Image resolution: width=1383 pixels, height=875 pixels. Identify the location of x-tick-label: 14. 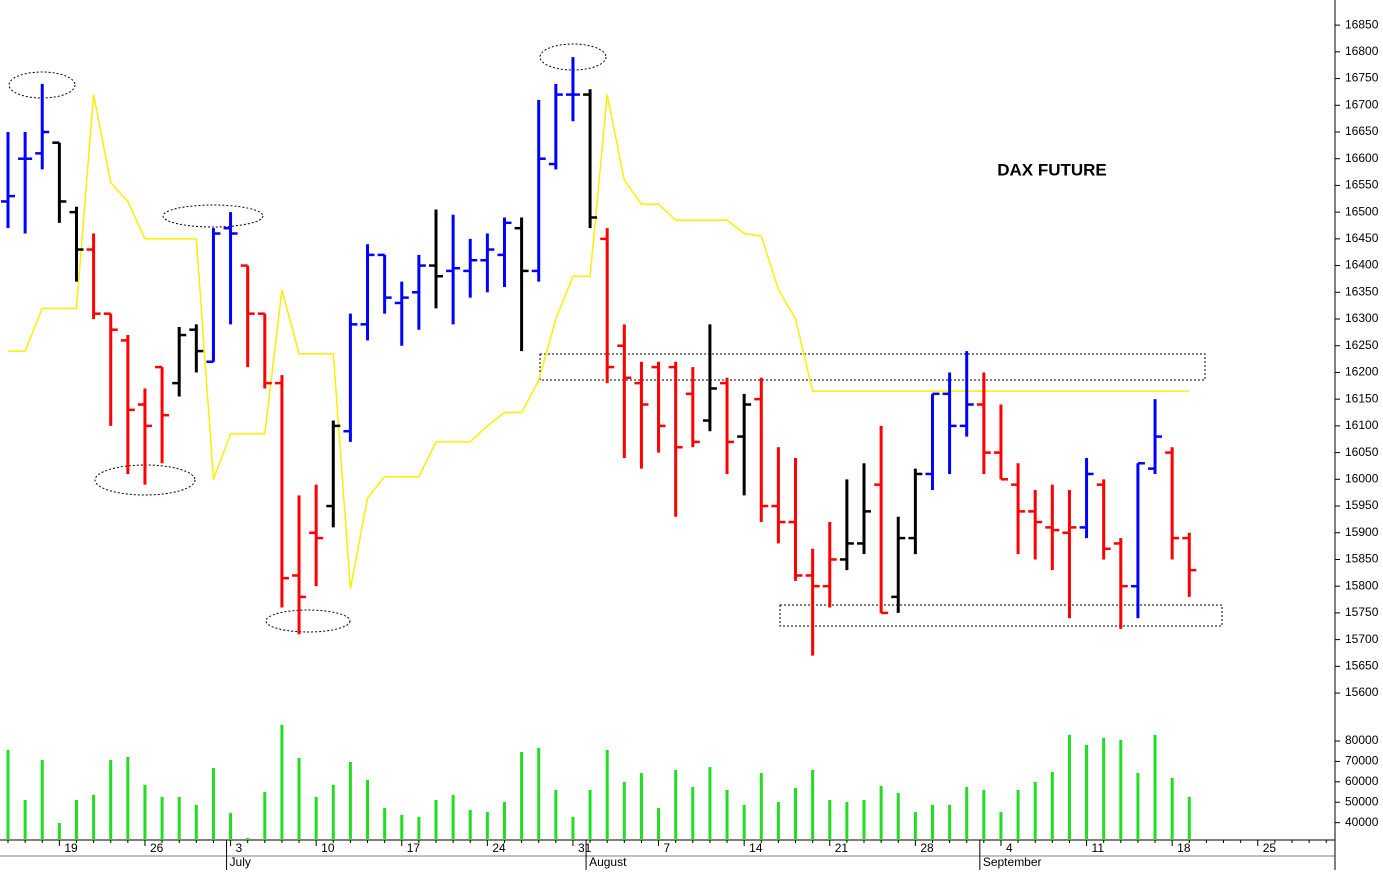
(756, 848).